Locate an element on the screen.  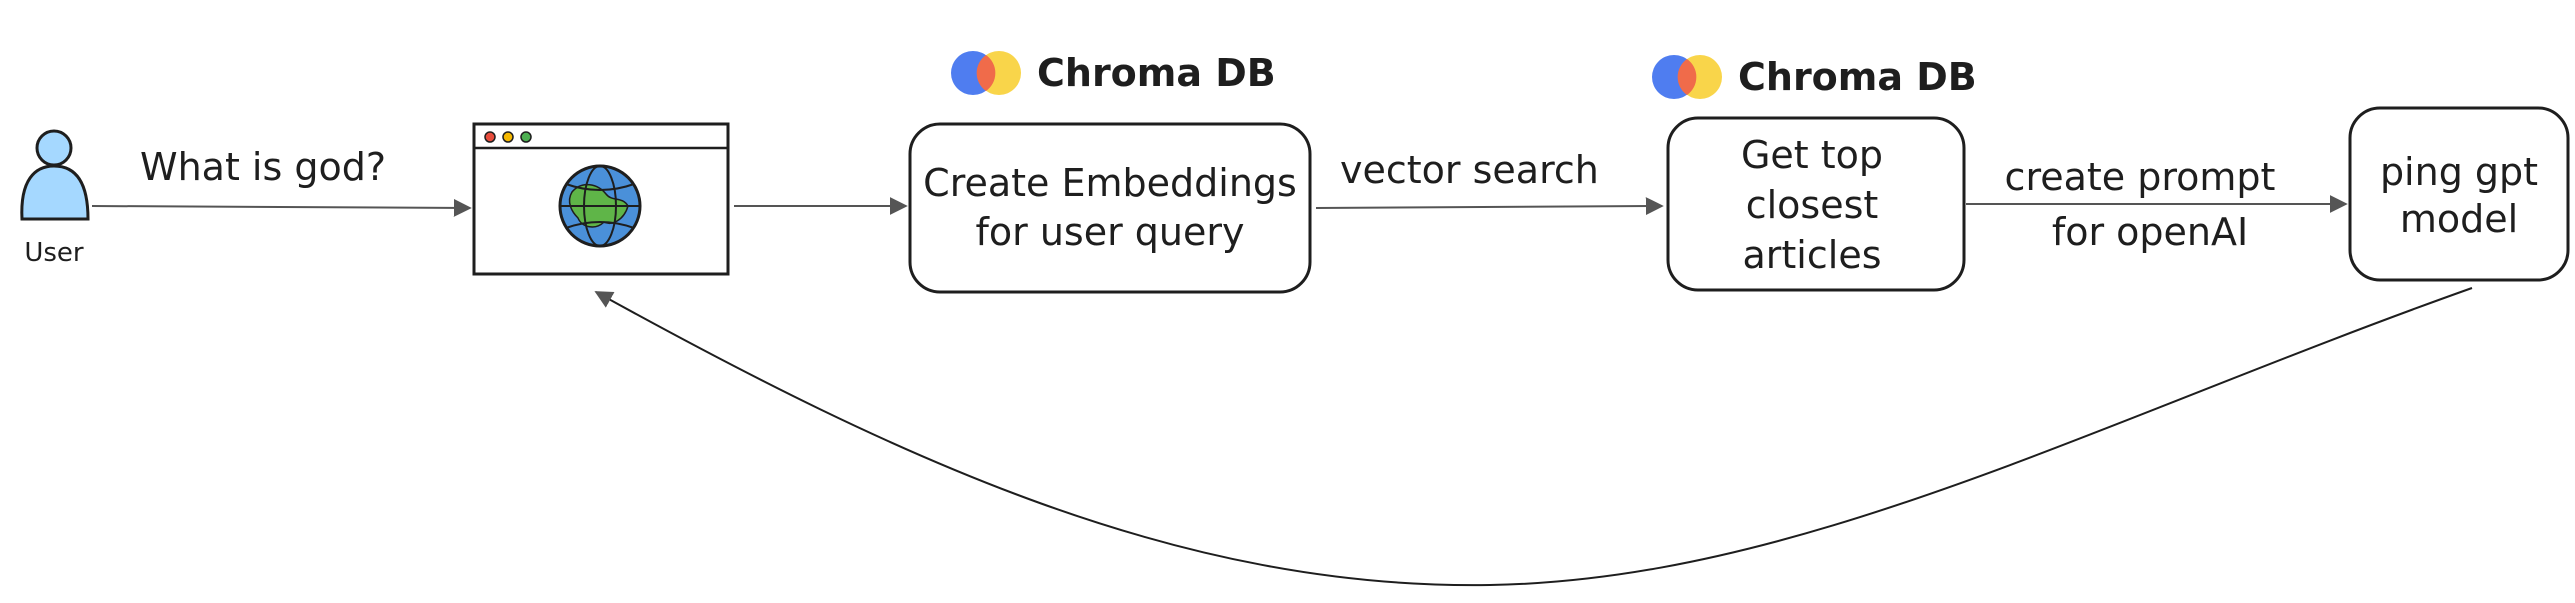
node-top-articles: Get top closest articles is located at coordinates (1816, 204).